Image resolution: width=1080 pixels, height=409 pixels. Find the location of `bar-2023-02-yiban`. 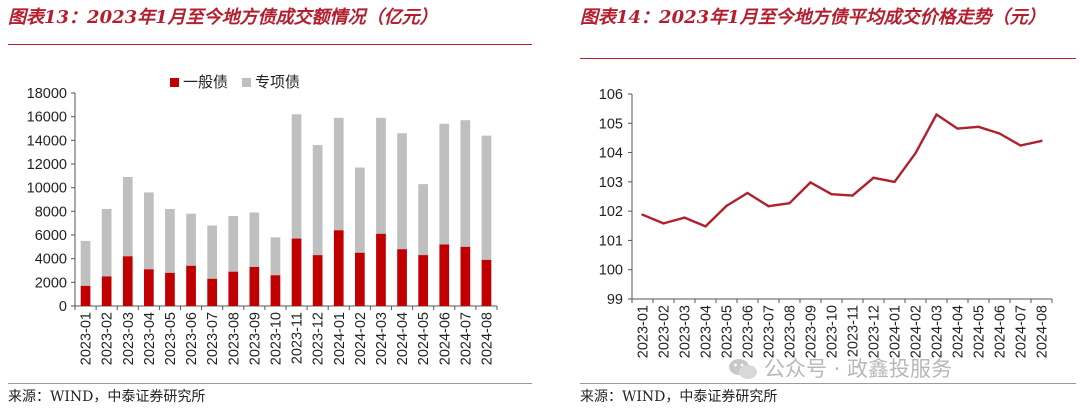

bar-2023-02-yiban is located at coordinates (106, 291).